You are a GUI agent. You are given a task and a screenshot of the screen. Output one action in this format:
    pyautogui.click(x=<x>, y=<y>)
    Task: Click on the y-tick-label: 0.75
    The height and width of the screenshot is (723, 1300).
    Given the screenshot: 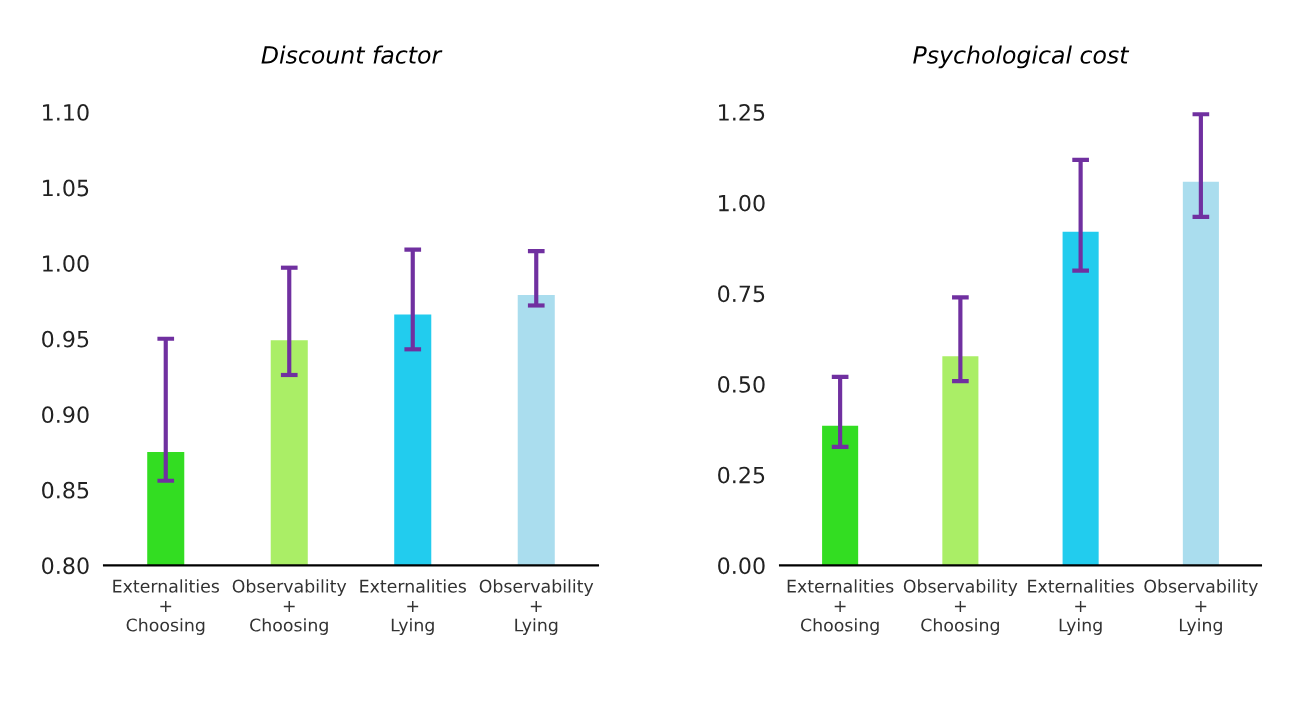 What is the action you would take?
    pyautogui.click(x=741, y=294)
    